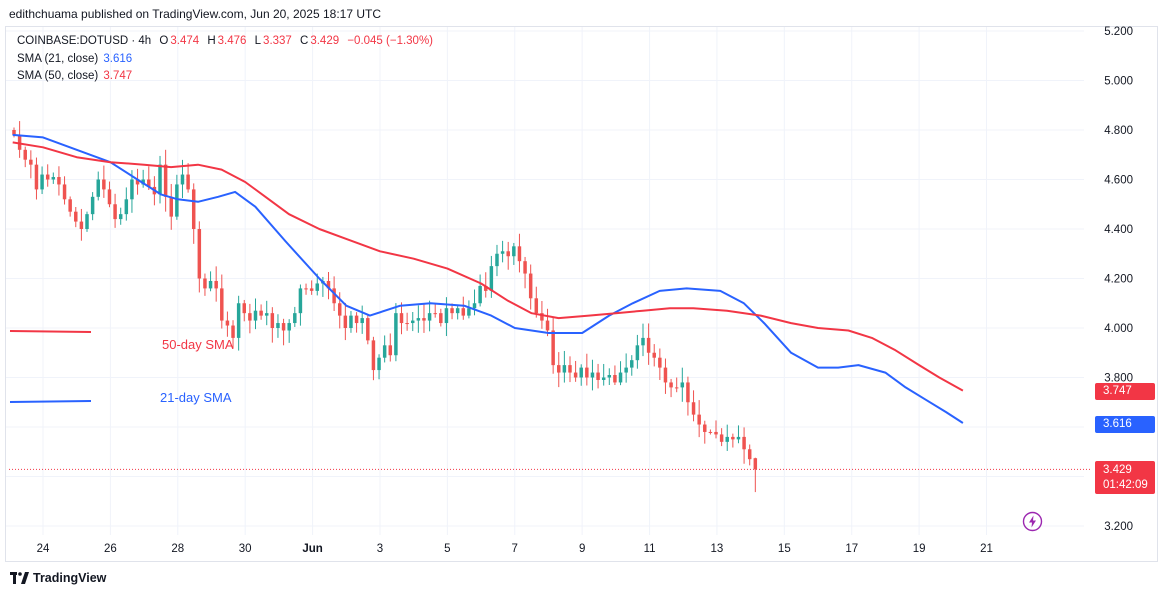 The height and width of the screenshot is (597, 1171). I want to click on price-tick-label: 4.600, so click(1118, 181).